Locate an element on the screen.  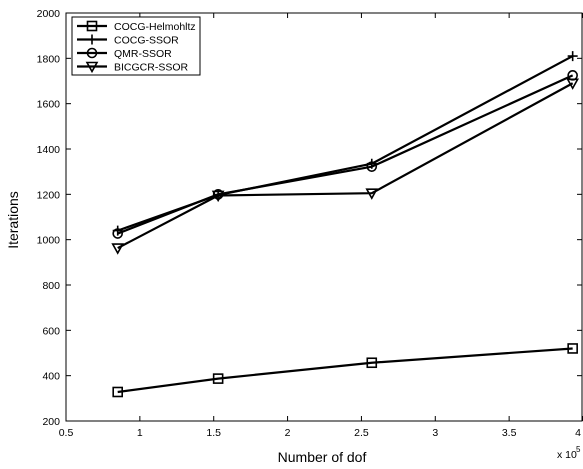
series-line is located at coordinates (345, 370).